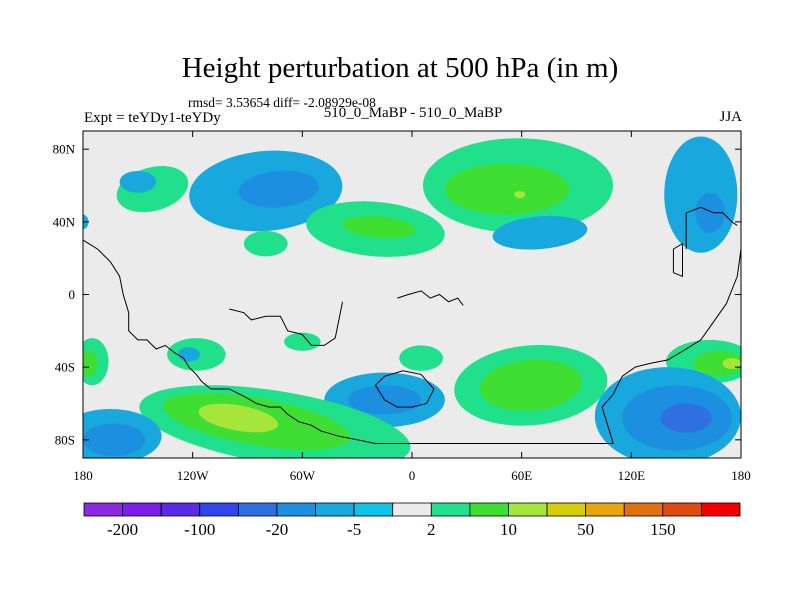 This screenshot has height=600, width=800. What do you see at coordinates (277, 529) in the screenshot?
I see `colorbar-label-2: -20` at bounding box center [277, 529].